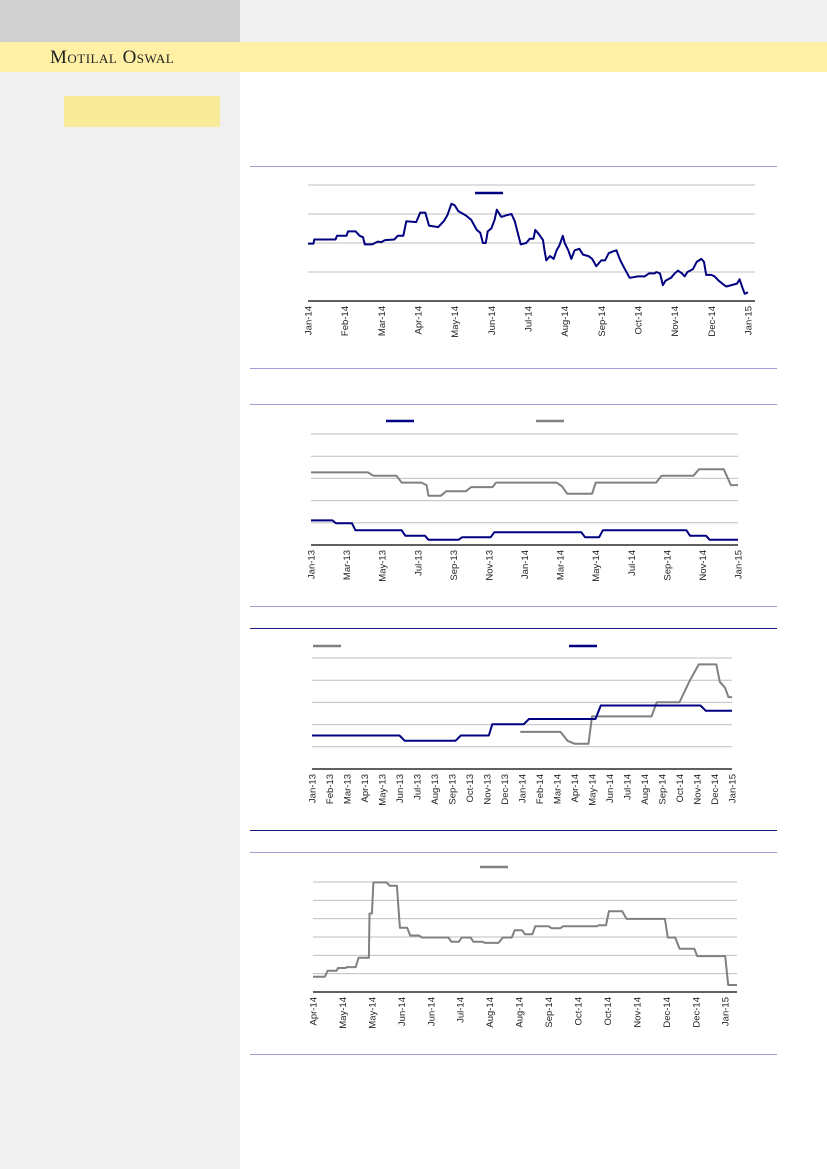 The width and height of the screenshot is (827, 1169). Describe the element at coordinates (400, 788) in the screenshot. I see `chart3-tick-label: Jun-13` at that location.